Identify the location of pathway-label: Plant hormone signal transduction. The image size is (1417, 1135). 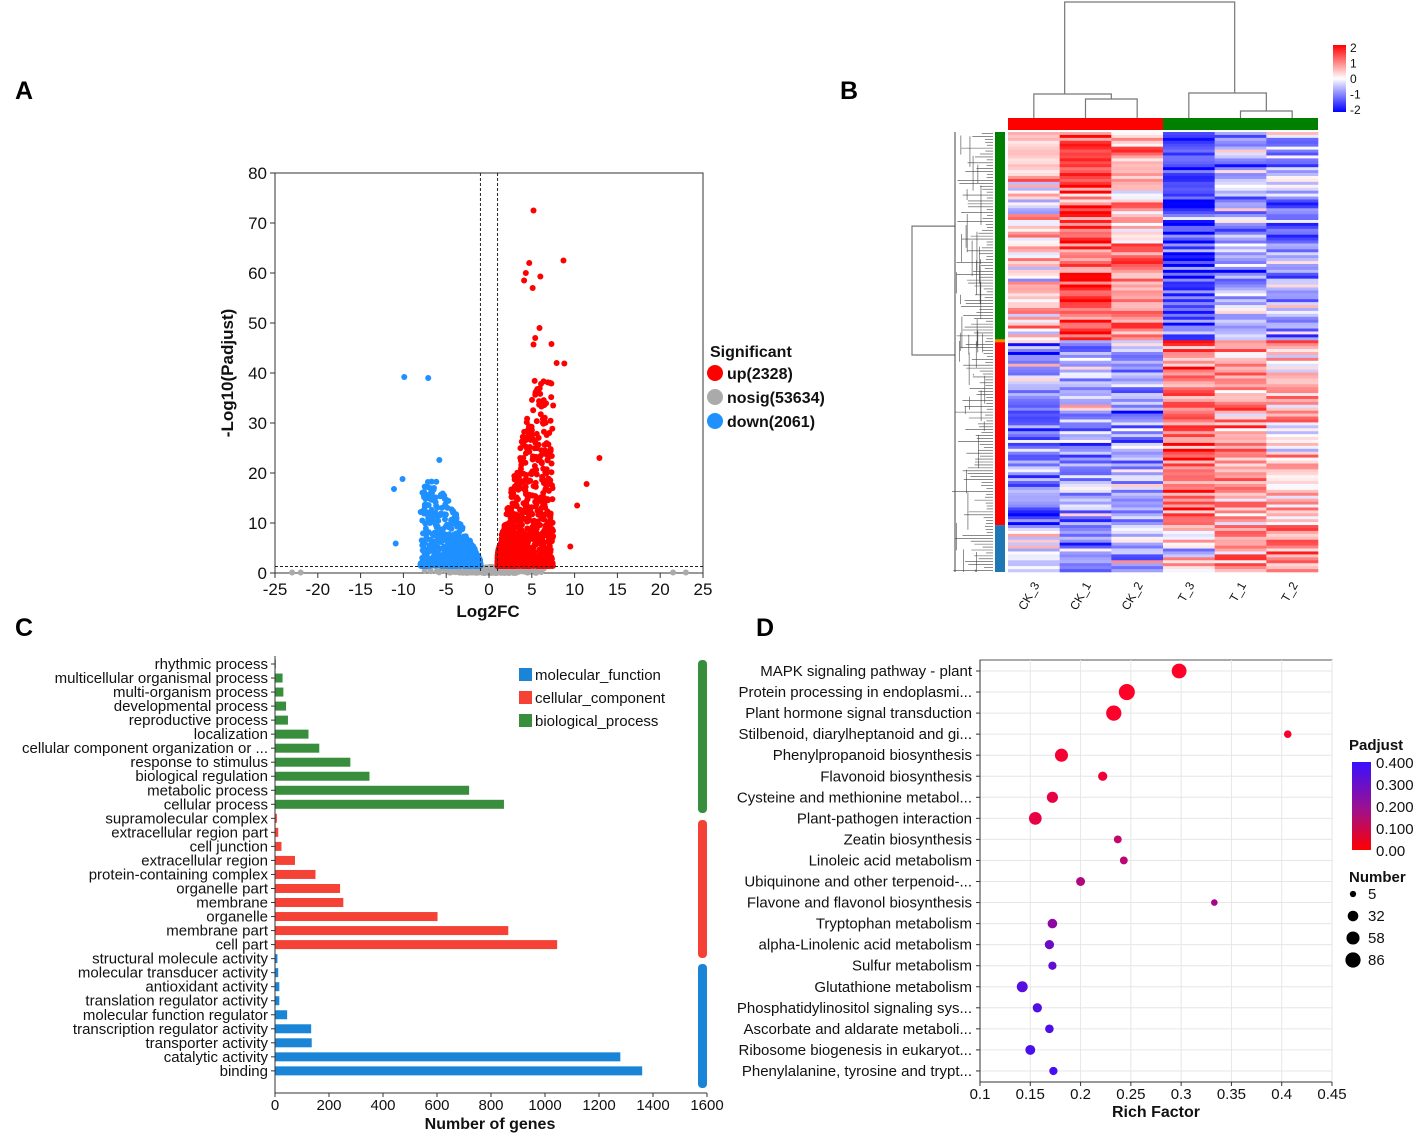
(858, 713).